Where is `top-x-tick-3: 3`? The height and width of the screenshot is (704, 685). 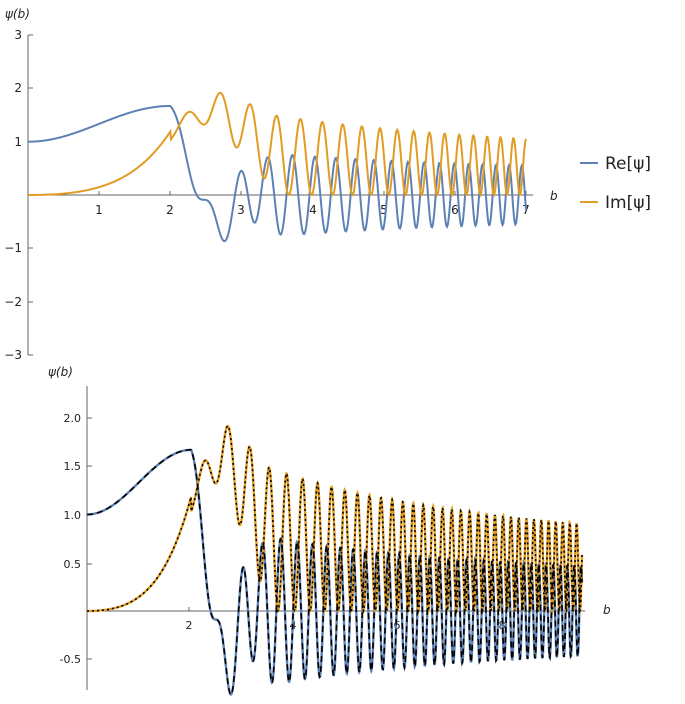 top-x-tick-3: 3 is located at coordinates (241, 204).